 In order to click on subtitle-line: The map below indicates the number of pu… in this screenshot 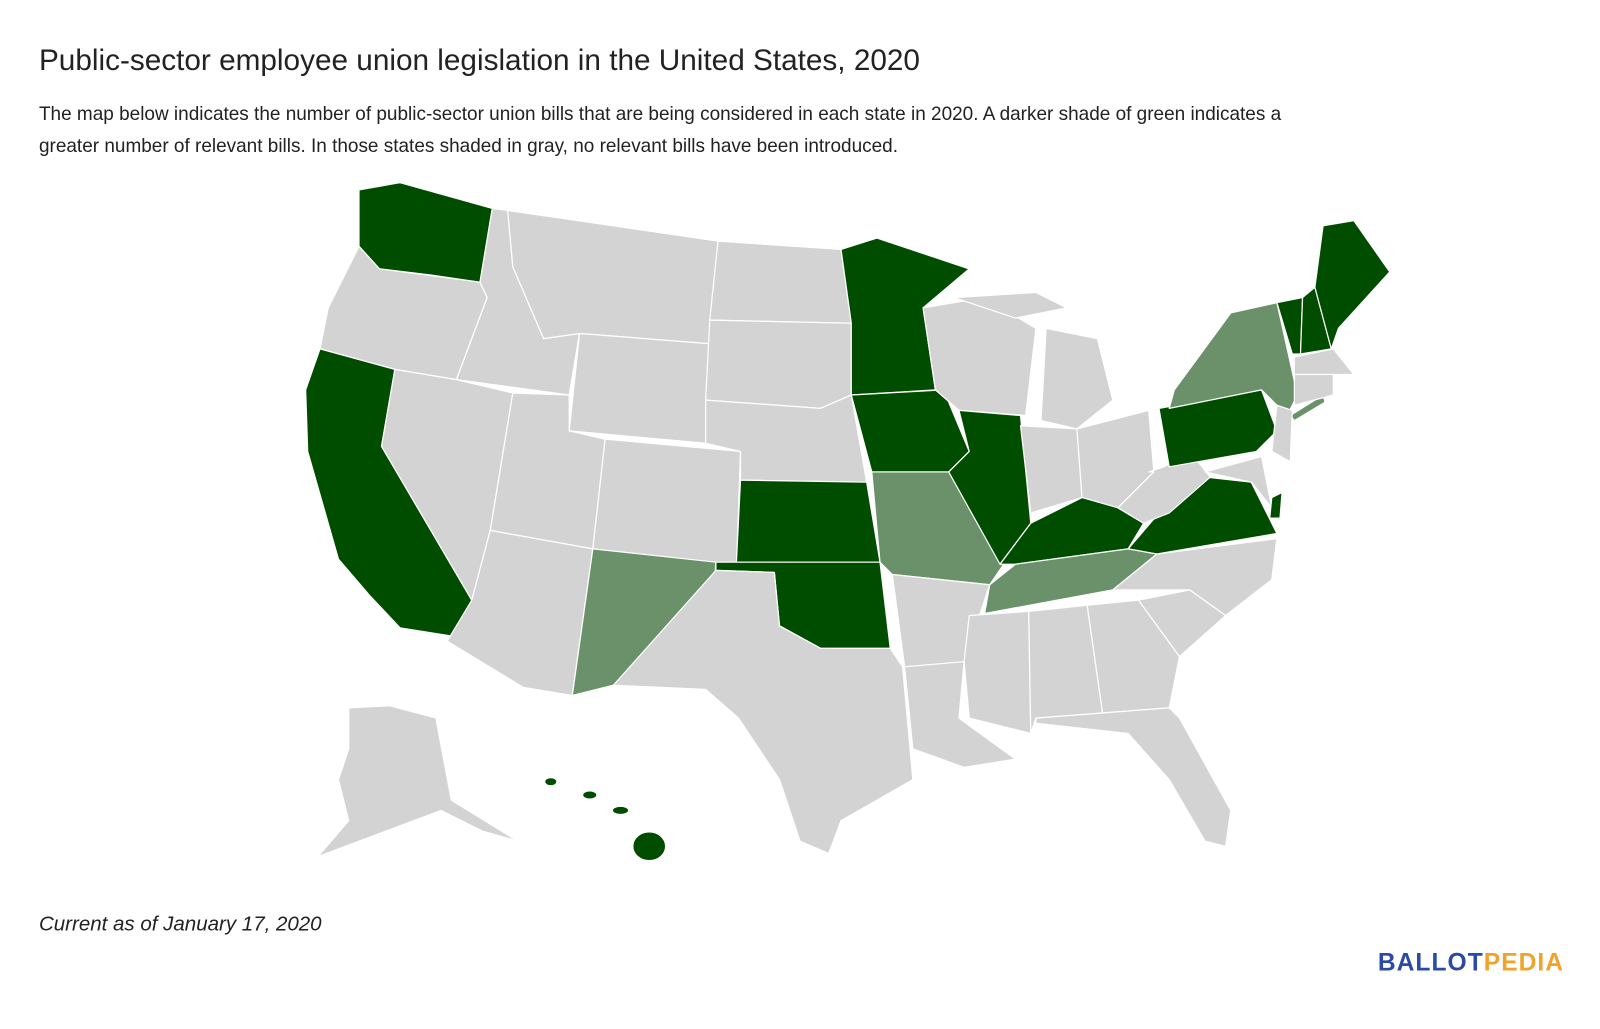, I will do `click(660, 114)`.